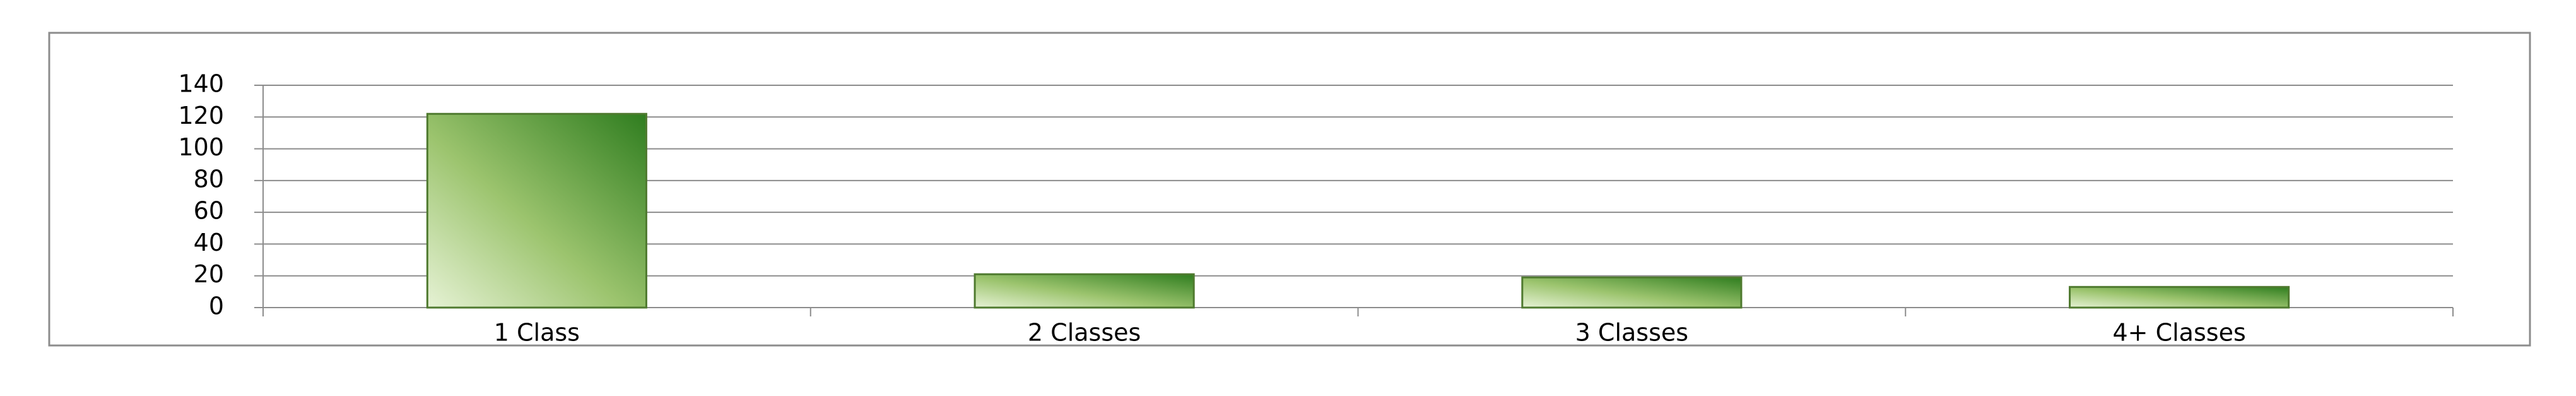 The width and height of the screenshot is (2576, 396). What do you see at coordinates (2179, 333) in the screenshot?
I see `x-tick-label: 4+ Classes` at bounding box center [2179, 333].